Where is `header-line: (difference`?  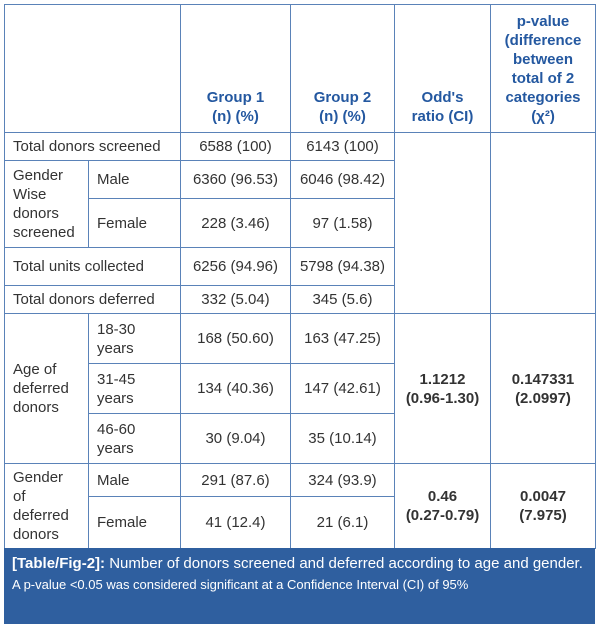 header-line: (difference is located at coordinates (543, 40).